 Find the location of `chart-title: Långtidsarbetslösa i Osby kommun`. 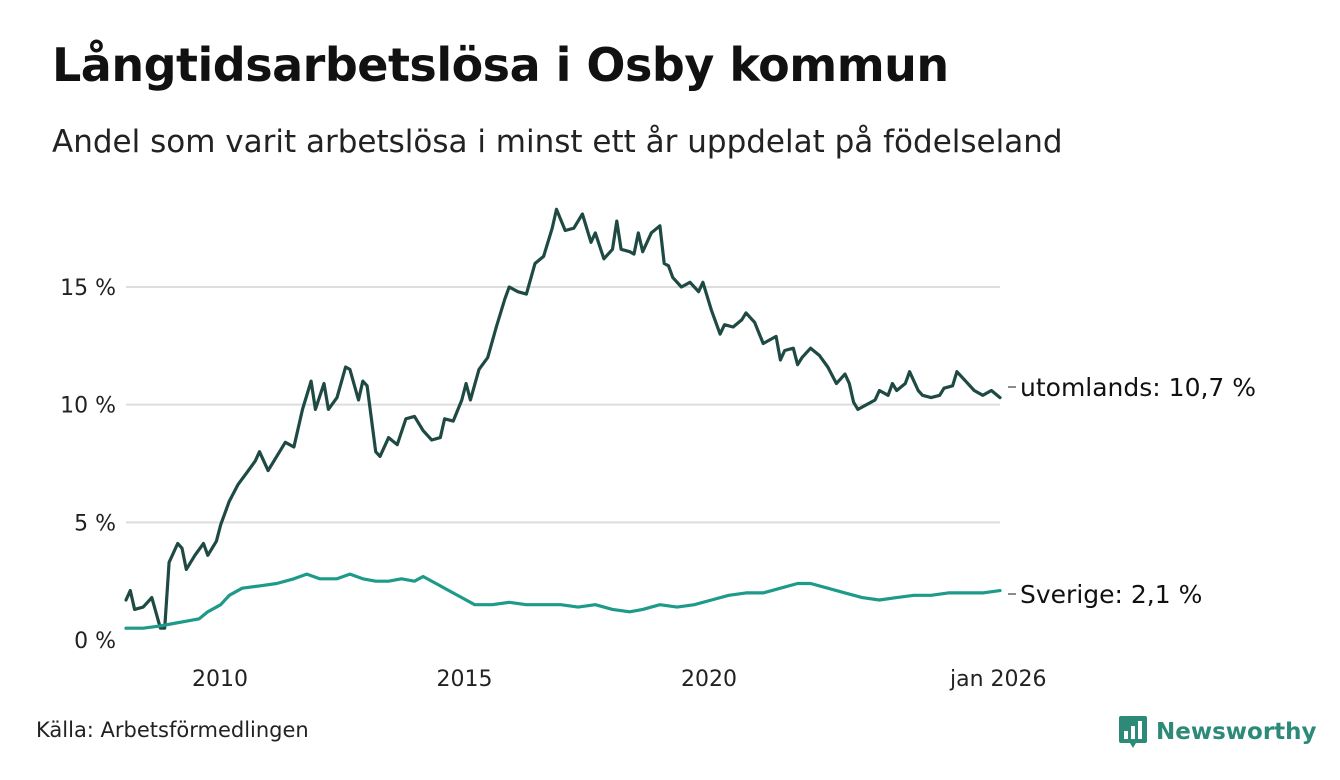

chart-title: Långtidsarbetslösa i Osby kommun is located at coordinates (500, 65).